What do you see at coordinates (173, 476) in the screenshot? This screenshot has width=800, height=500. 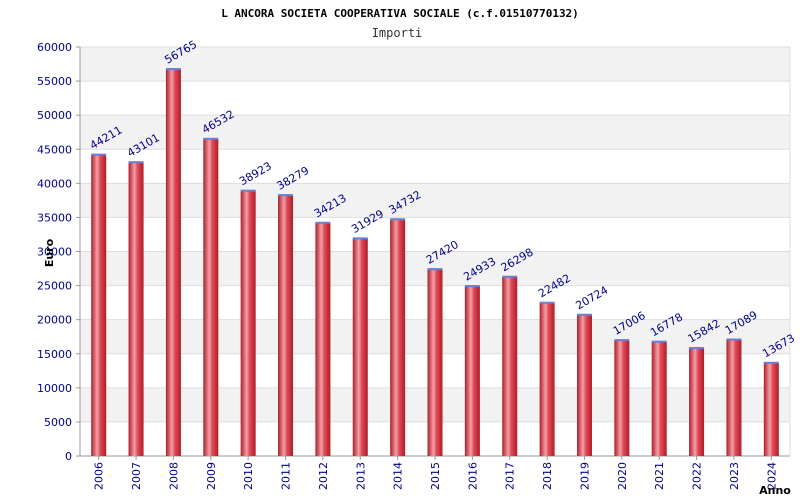 I see `x-tick-label: 2008` at bounding box center [173, 476].